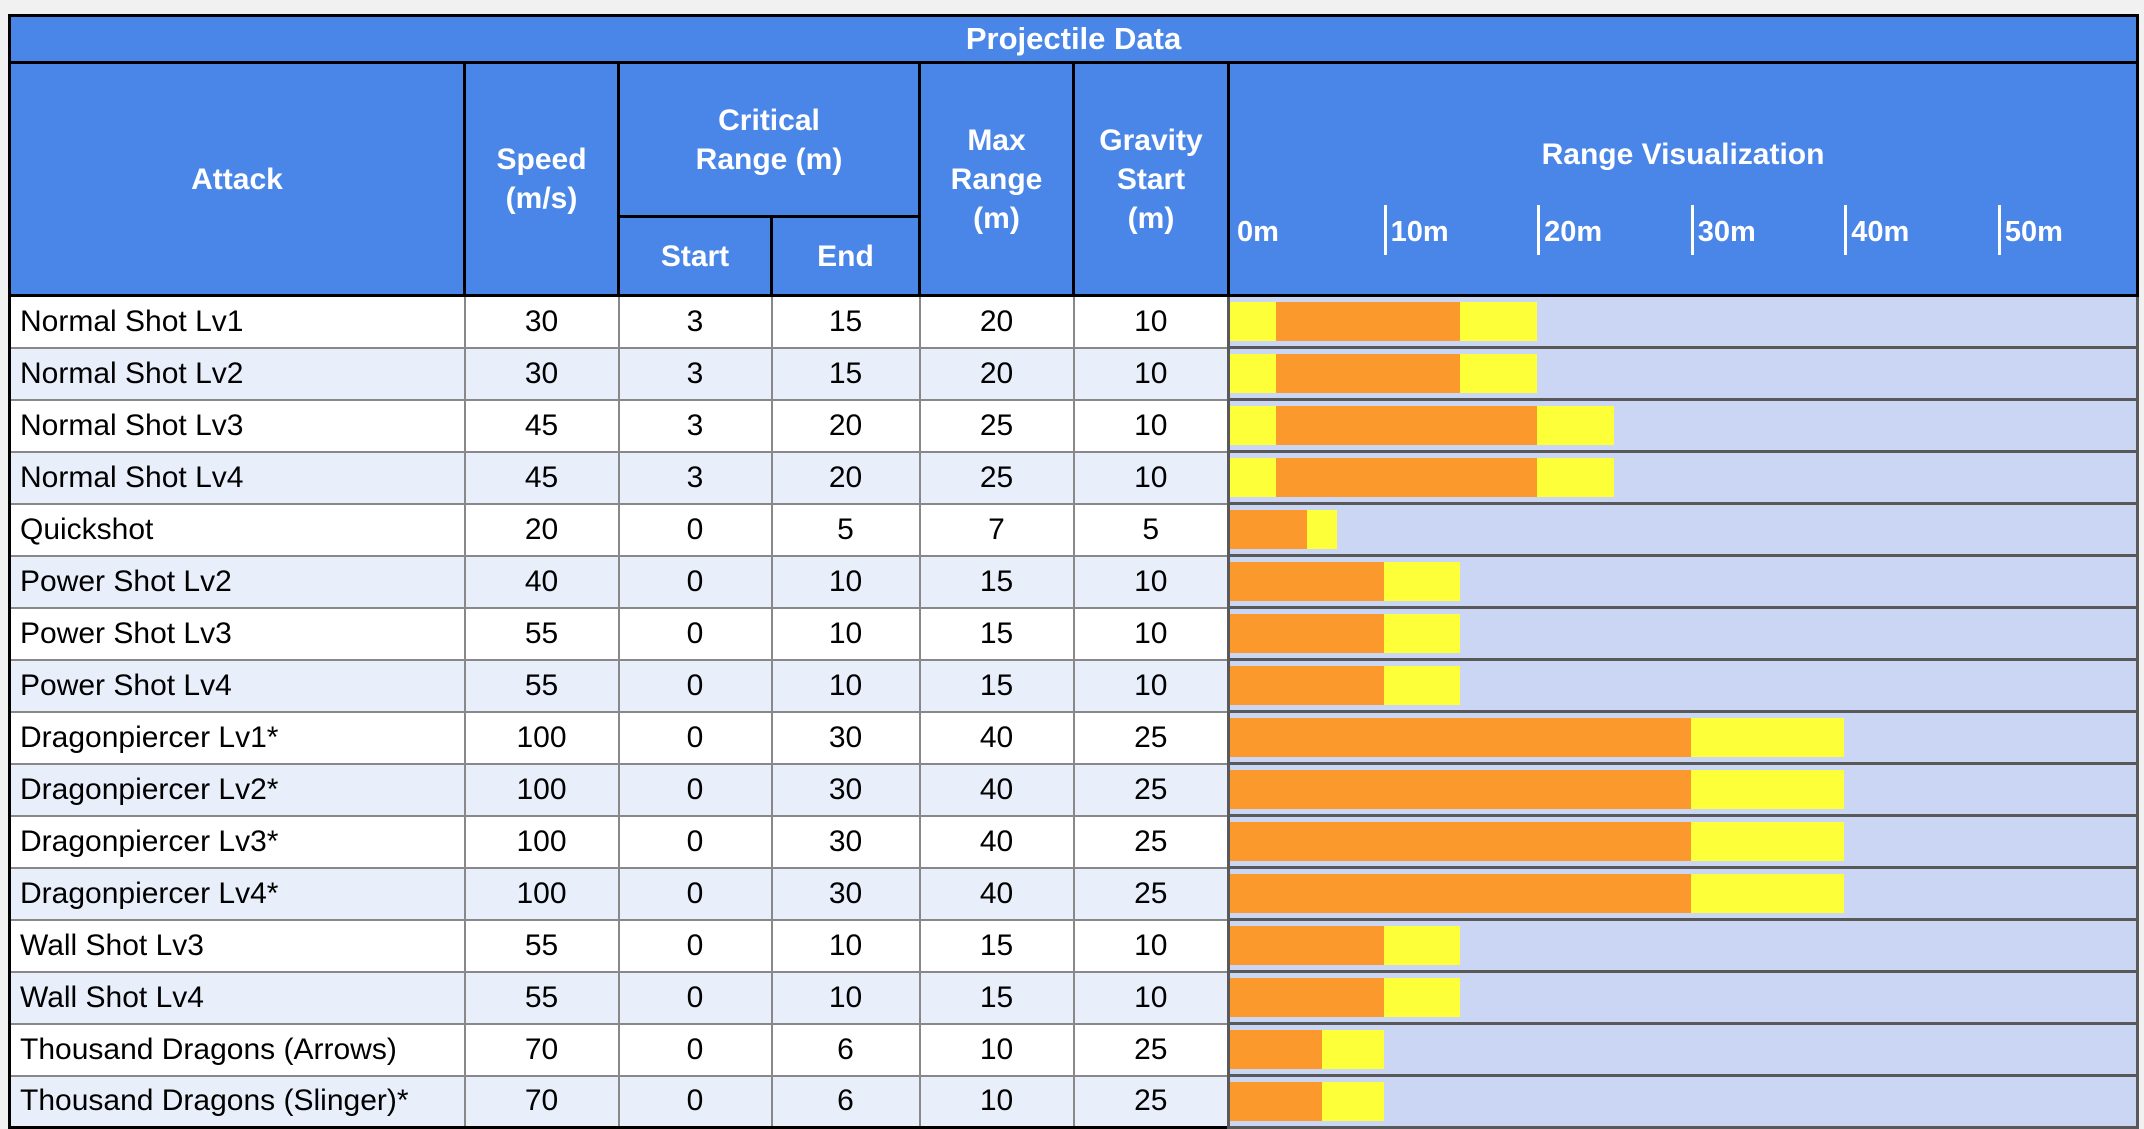 This screenshot has height=1129, width=2144. What do you see at coordinates (1880, 232) in the screenshot?
I see `axis-tick-label: 40m` at bounding box center [1880, 232].